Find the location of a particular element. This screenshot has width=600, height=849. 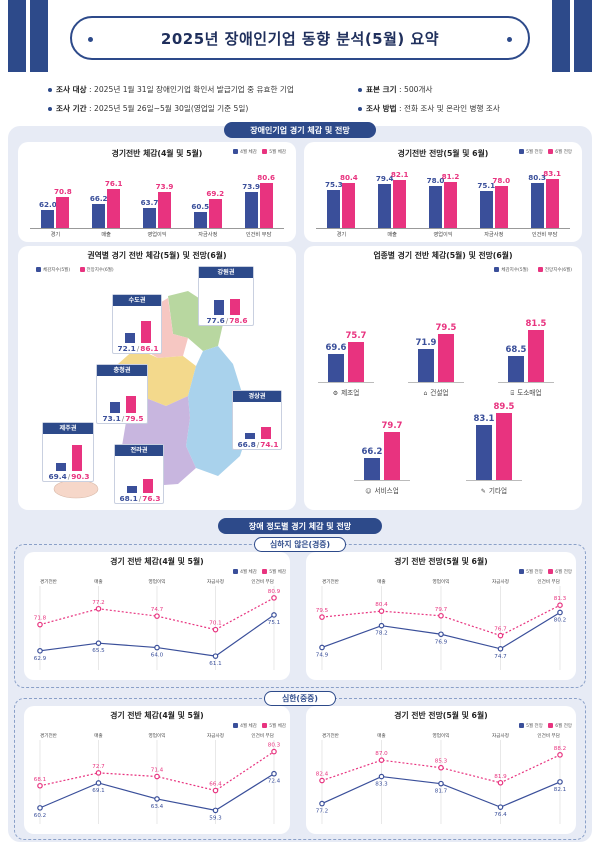

data-label: 66.2 is located at coordinates (98, 198).